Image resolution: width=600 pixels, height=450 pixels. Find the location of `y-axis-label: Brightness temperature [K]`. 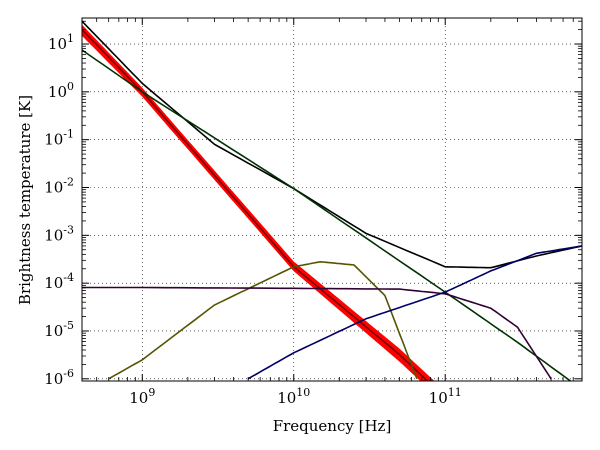

y-axis-label: Brightness temperature [K] is located at coordinates (25, 200).